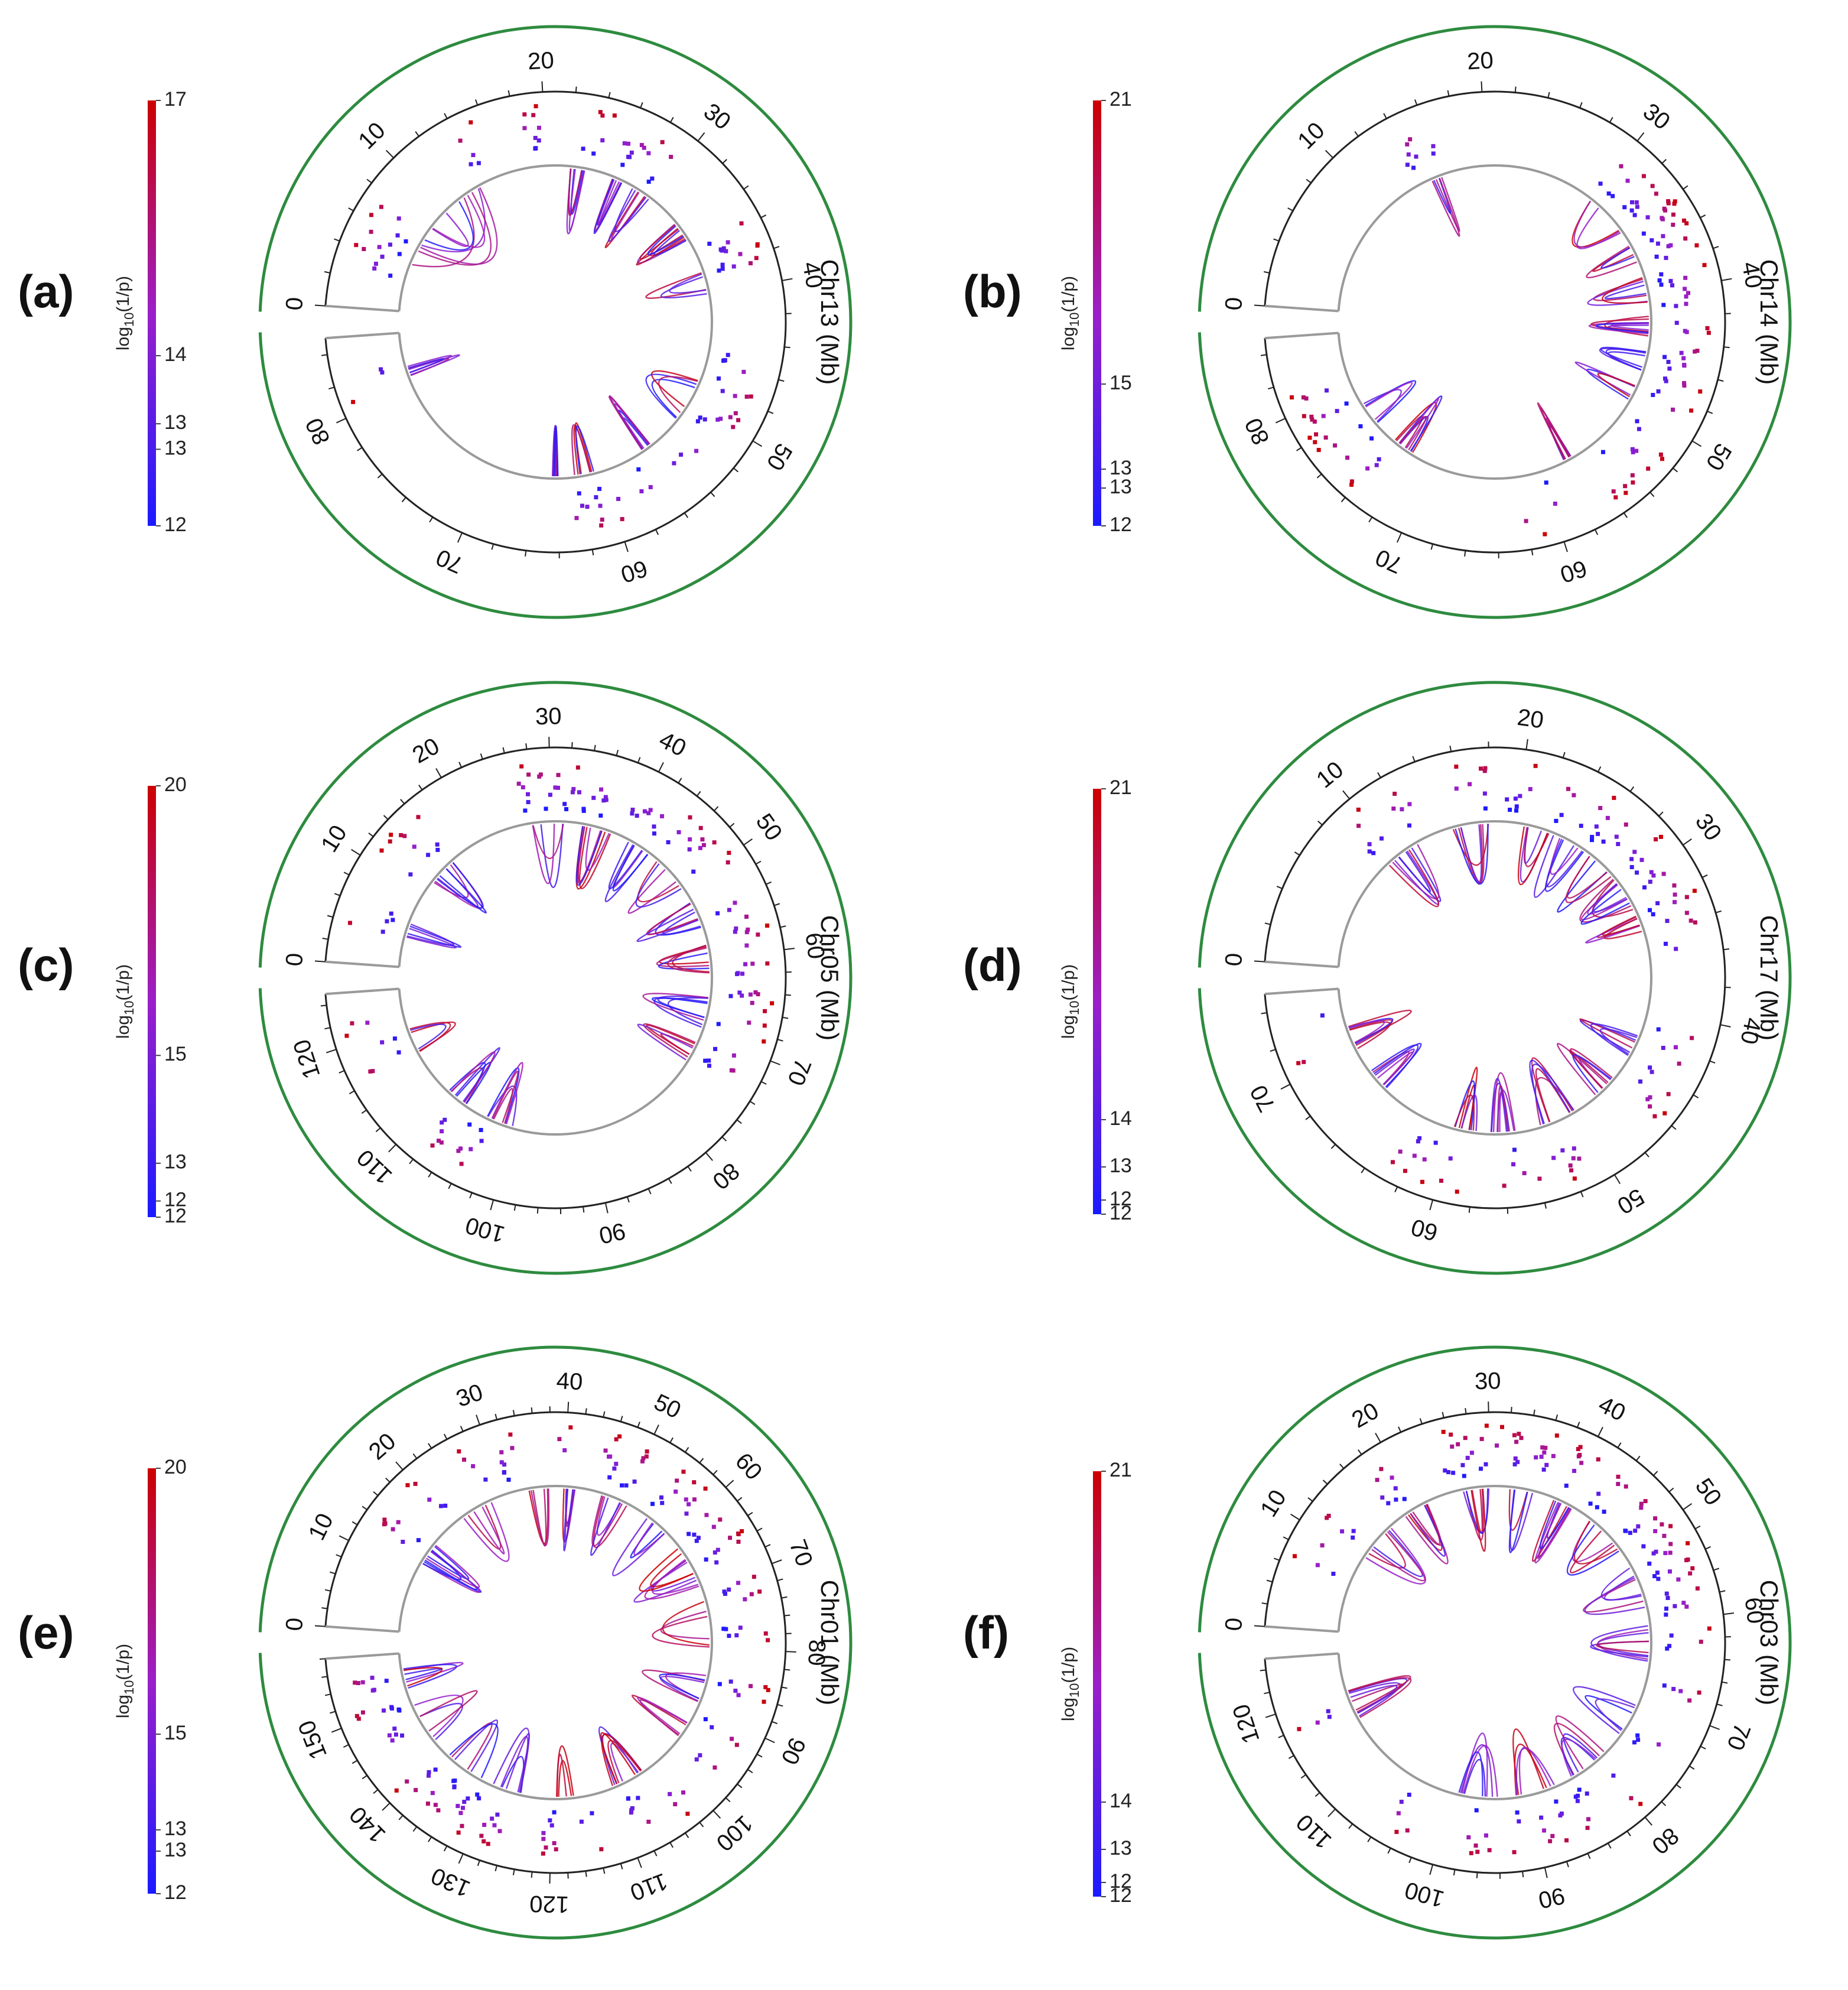  What do you see at coordinates (555, 978) in the screenshot?
I see `outer-ring` at bounding box center [555, 978].